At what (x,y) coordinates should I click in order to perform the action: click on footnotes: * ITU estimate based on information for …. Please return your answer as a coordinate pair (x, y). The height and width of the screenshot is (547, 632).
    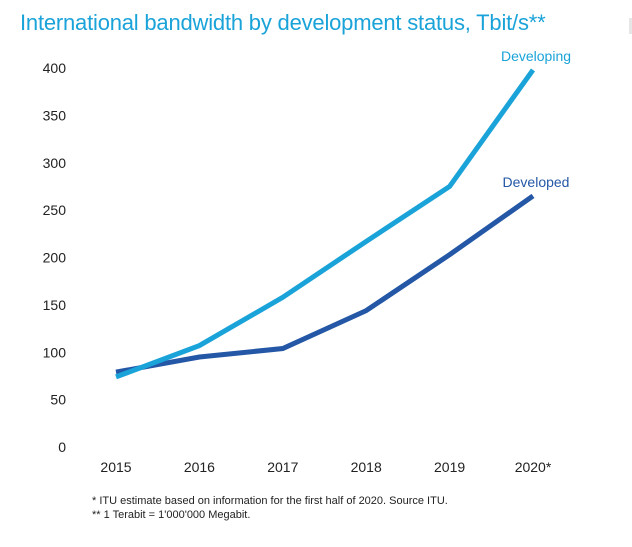
    Looking at the image, I should click on (270, 508).